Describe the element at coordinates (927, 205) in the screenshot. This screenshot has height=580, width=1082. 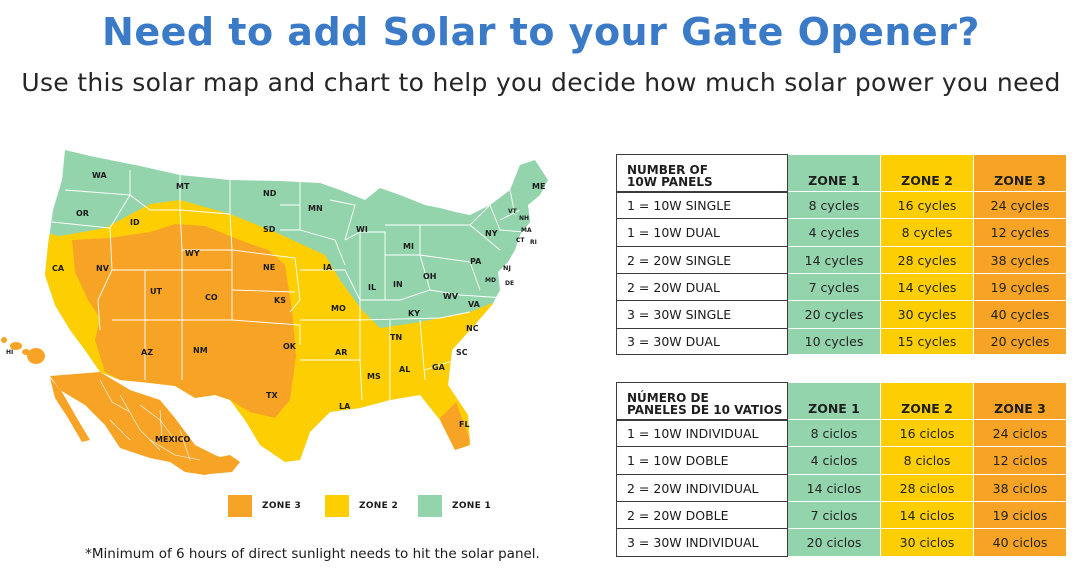
I see `cell-zone2: 16 cycles` at that location.